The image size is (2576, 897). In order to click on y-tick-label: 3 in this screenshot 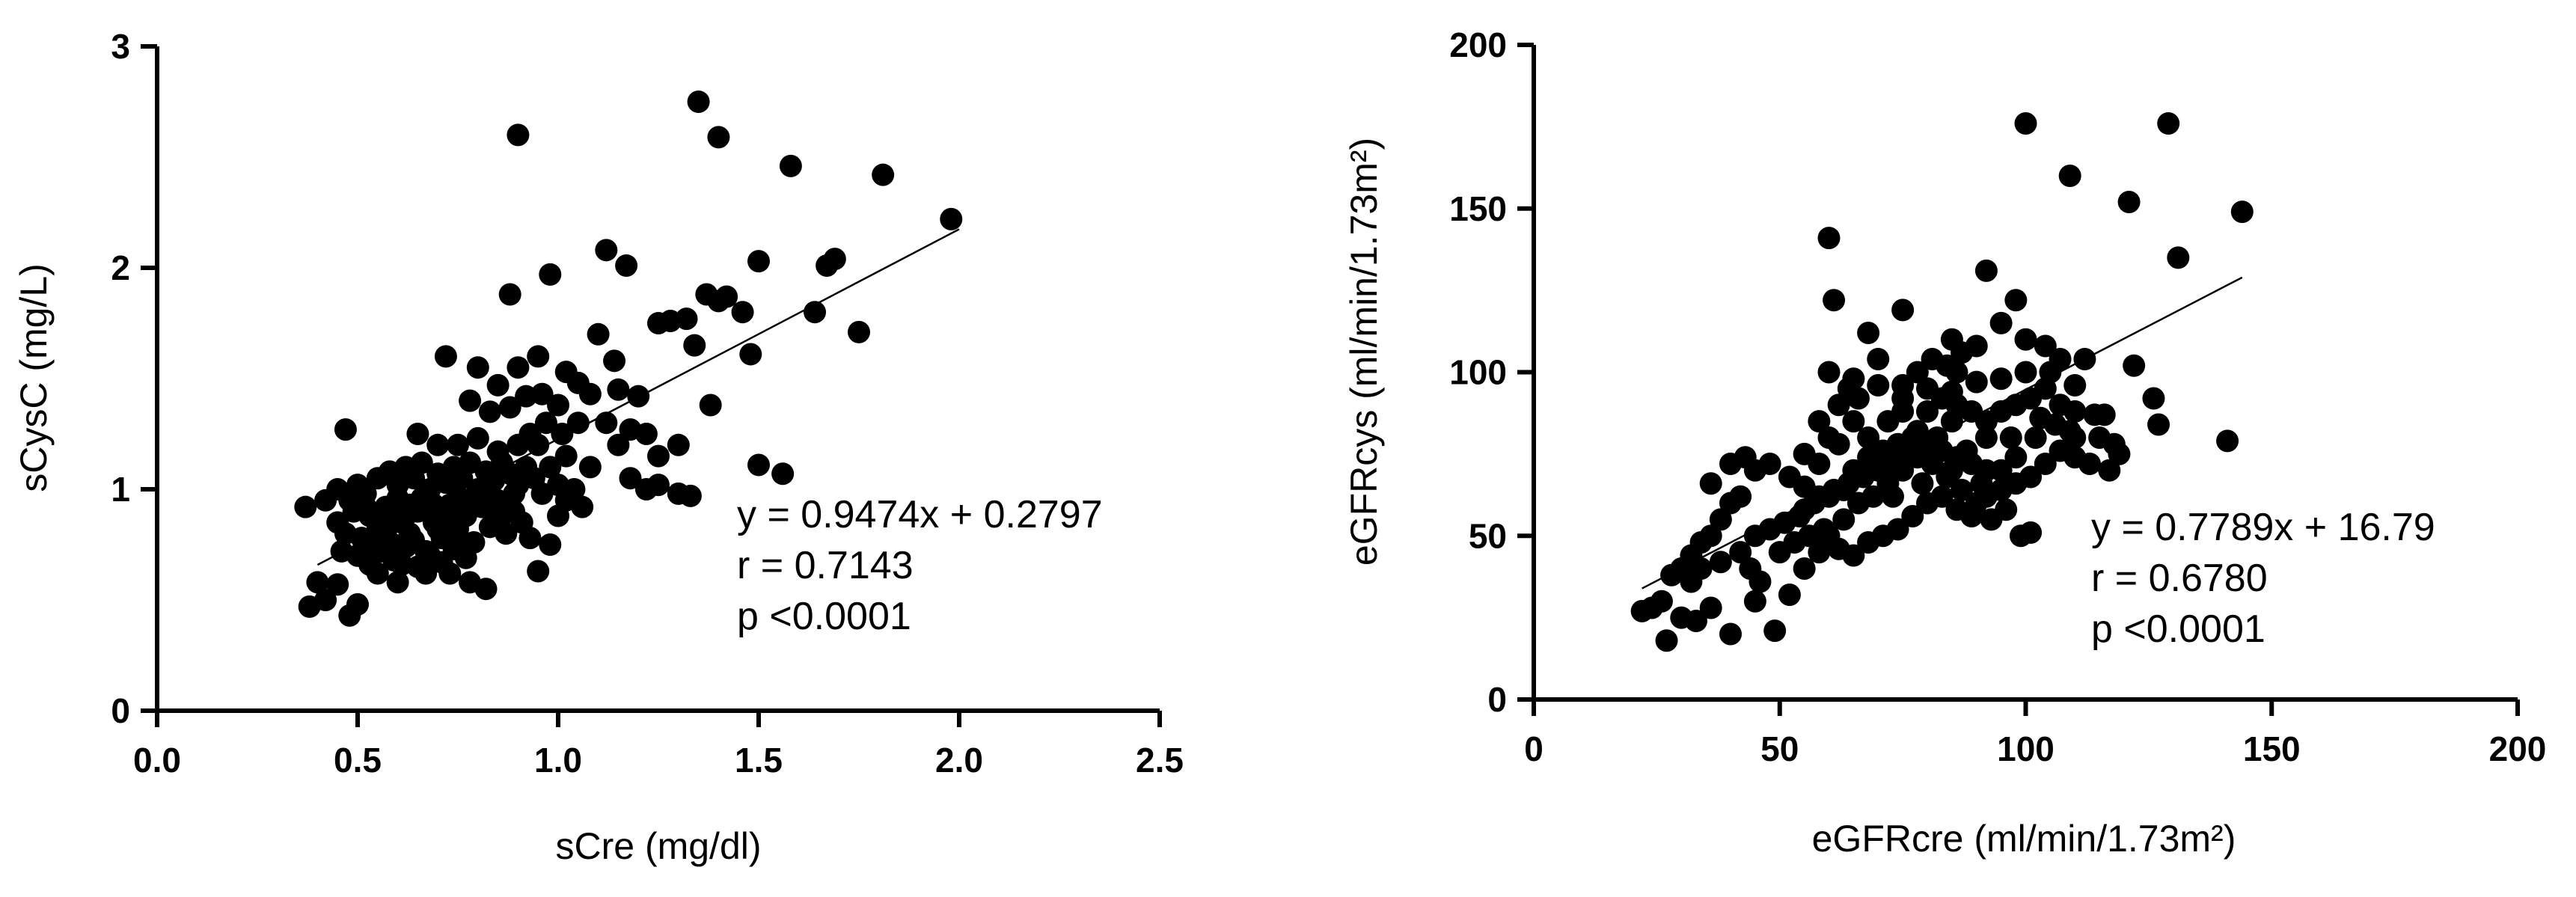, I will do `click(121, 46)`.